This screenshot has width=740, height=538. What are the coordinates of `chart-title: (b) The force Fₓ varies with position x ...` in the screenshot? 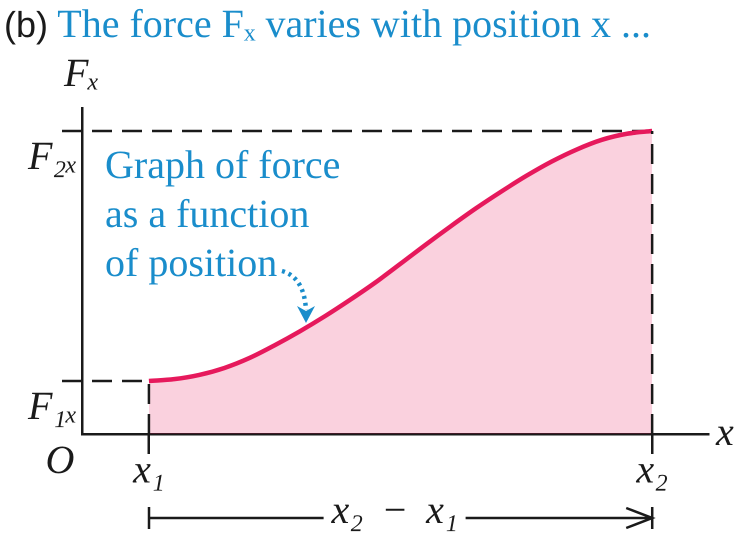 It's located at (327, 23).